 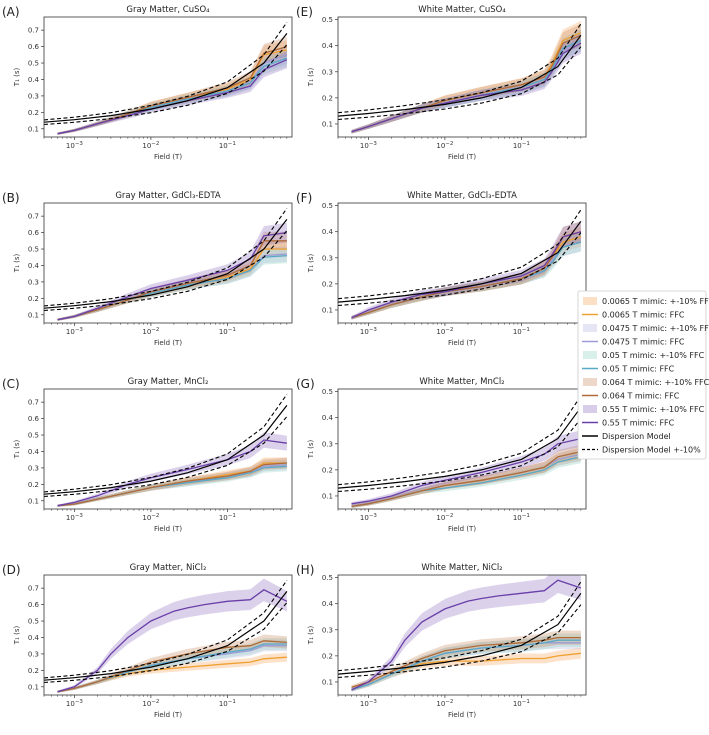 What do you see at coordinates (11, 570) in the screenshot?
I see `panel-label: (D)` at bounding box center [11, 570].